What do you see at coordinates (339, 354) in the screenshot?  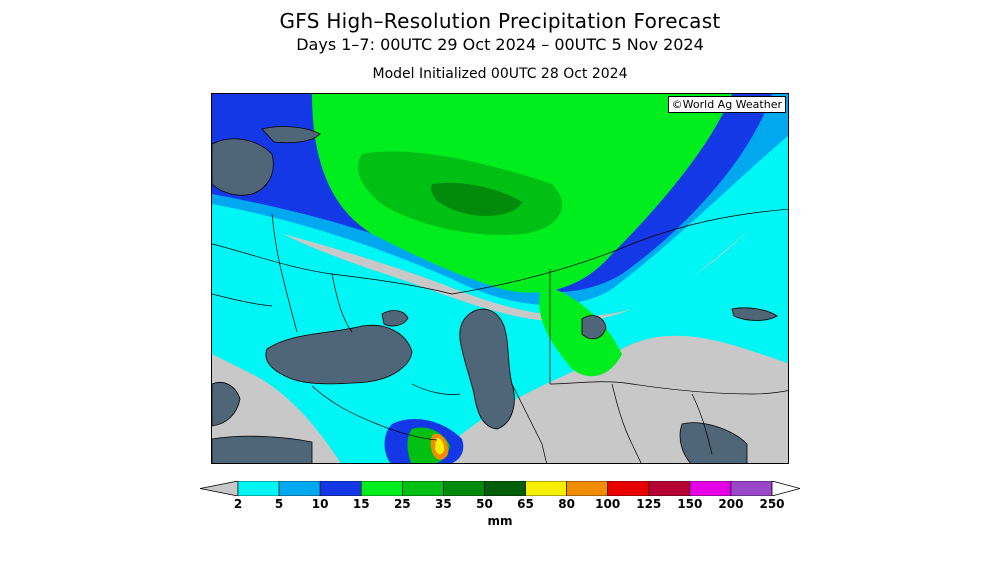 I see `black-sea` at bounding box center [339, 354].